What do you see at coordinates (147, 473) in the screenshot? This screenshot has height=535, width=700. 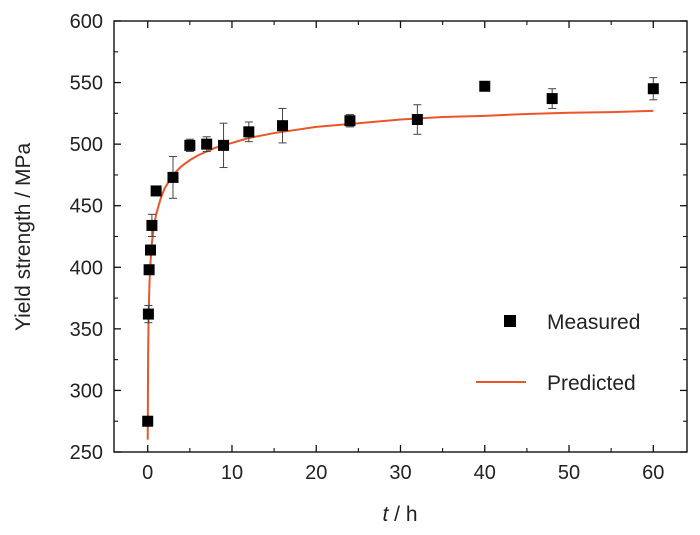 I see `x-tick-label: 0` at bounding box center [147, 473].